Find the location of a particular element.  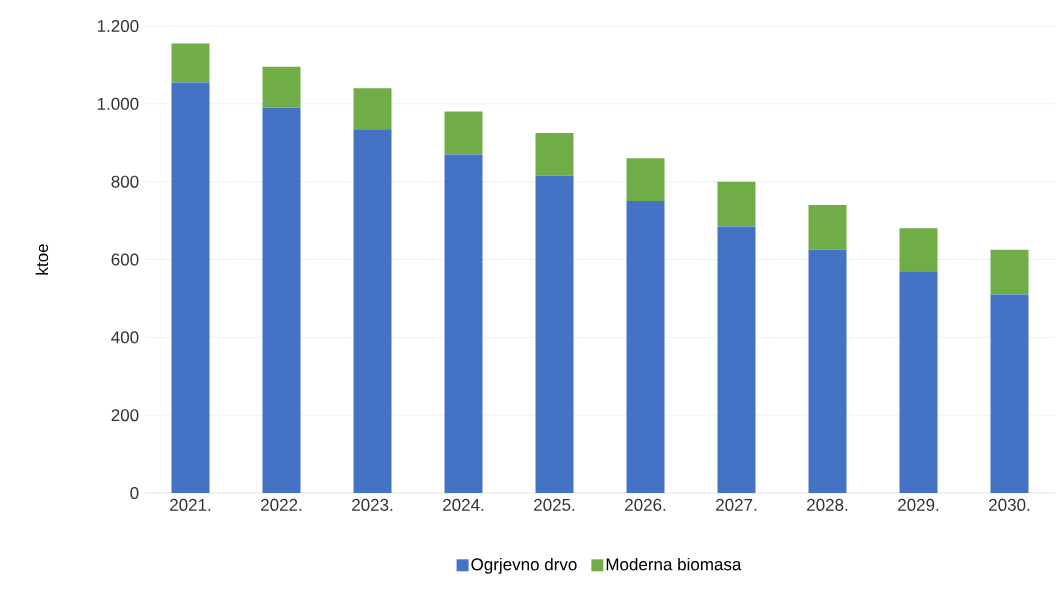

x-tick-label: 2027. is located at coordinates (736, 504).